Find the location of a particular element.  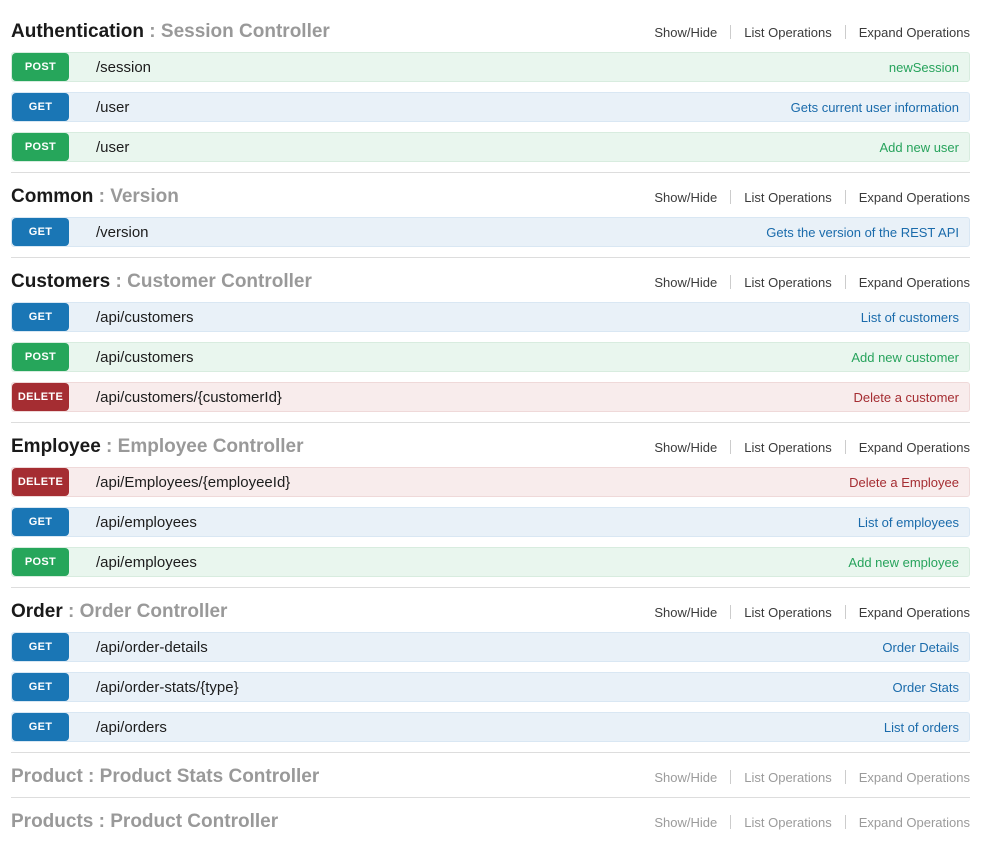

endpoint-row: GET /api/employees List of employees is located at coordinates (490, 522).